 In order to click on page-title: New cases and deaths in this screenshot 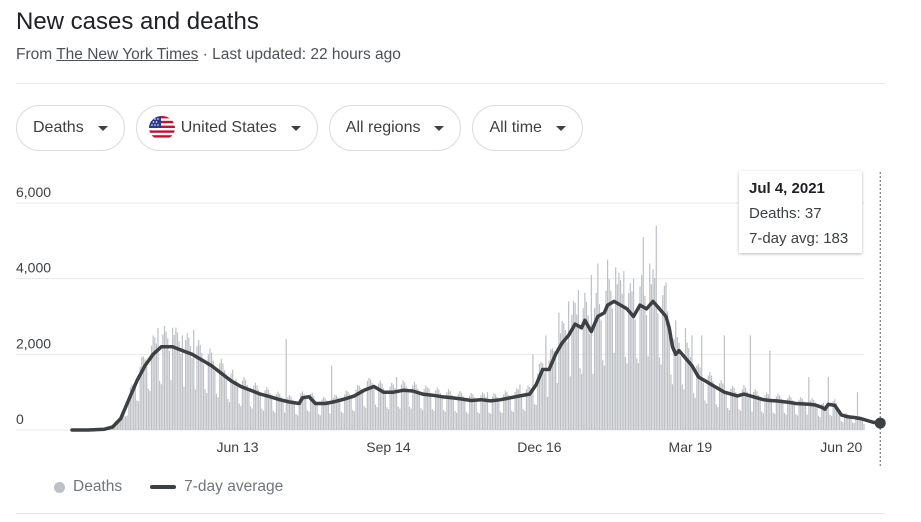, I will do `click(137, 21)`.